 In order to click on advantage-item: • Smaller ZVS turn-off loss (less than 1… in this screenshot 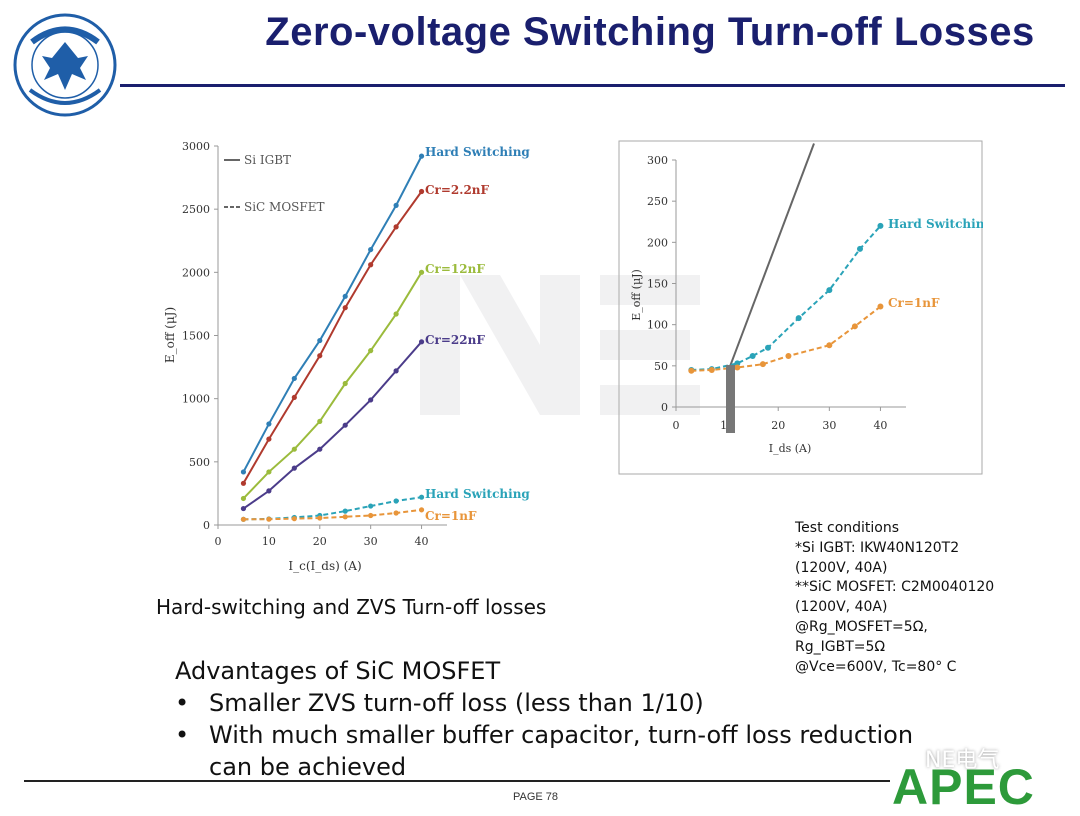, I will do `click(552, 703)`.